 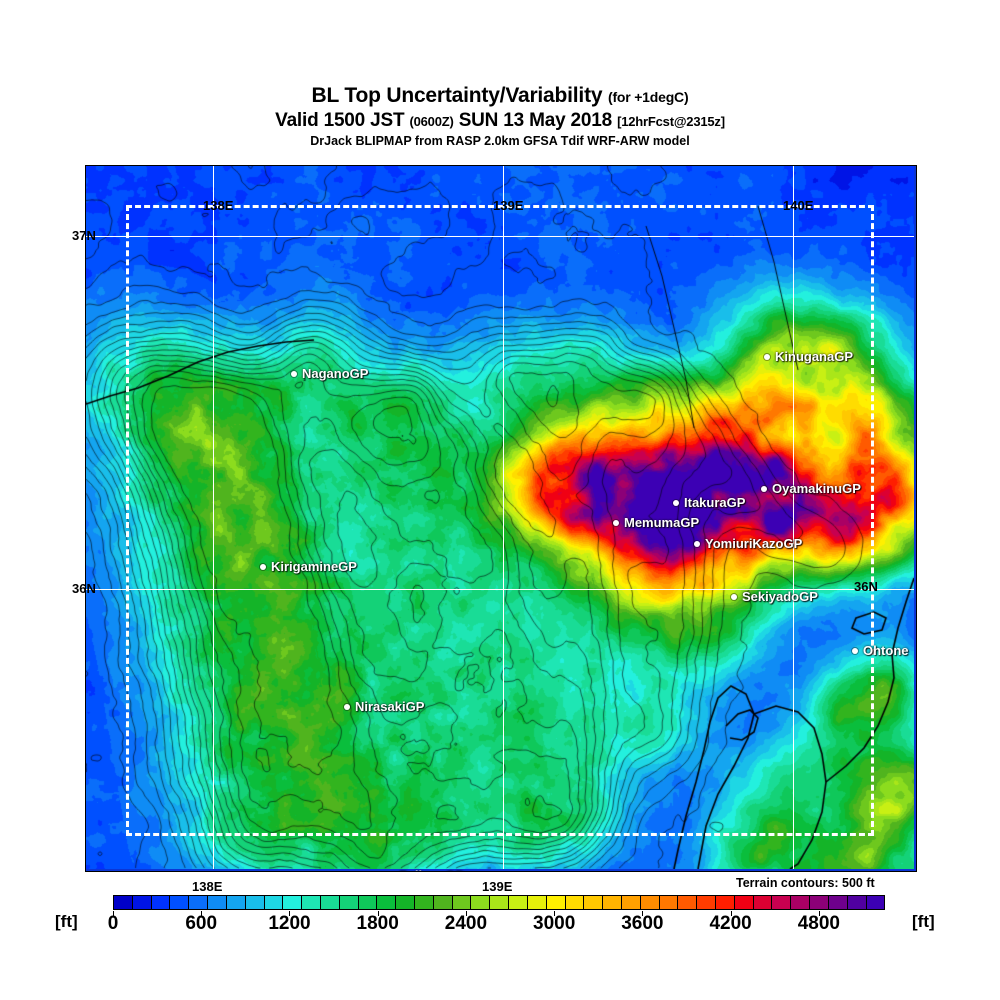 What do you see at coordinates (805, 883) in the screenshot?
I see `terrain-contour-note: Terrain contours: 500 ft` at bounding box center [805, 883].